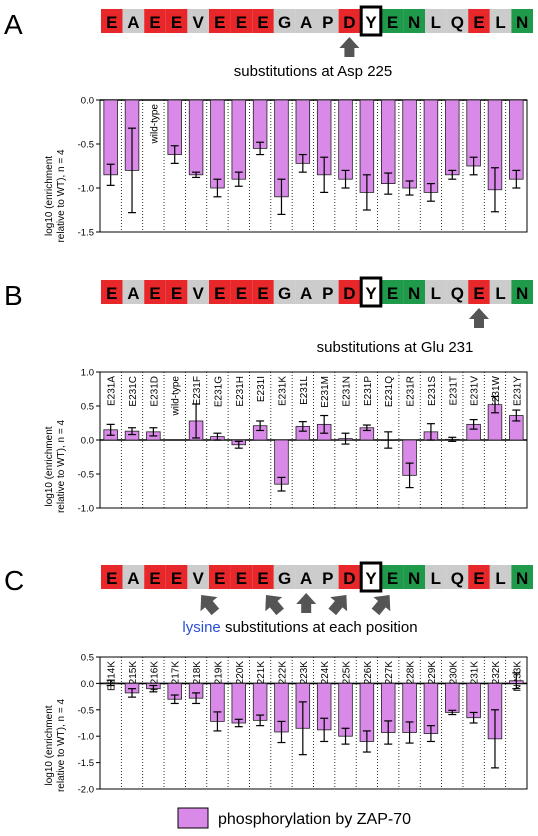  I want to click on tick-label: E231C, so click(133, 391).